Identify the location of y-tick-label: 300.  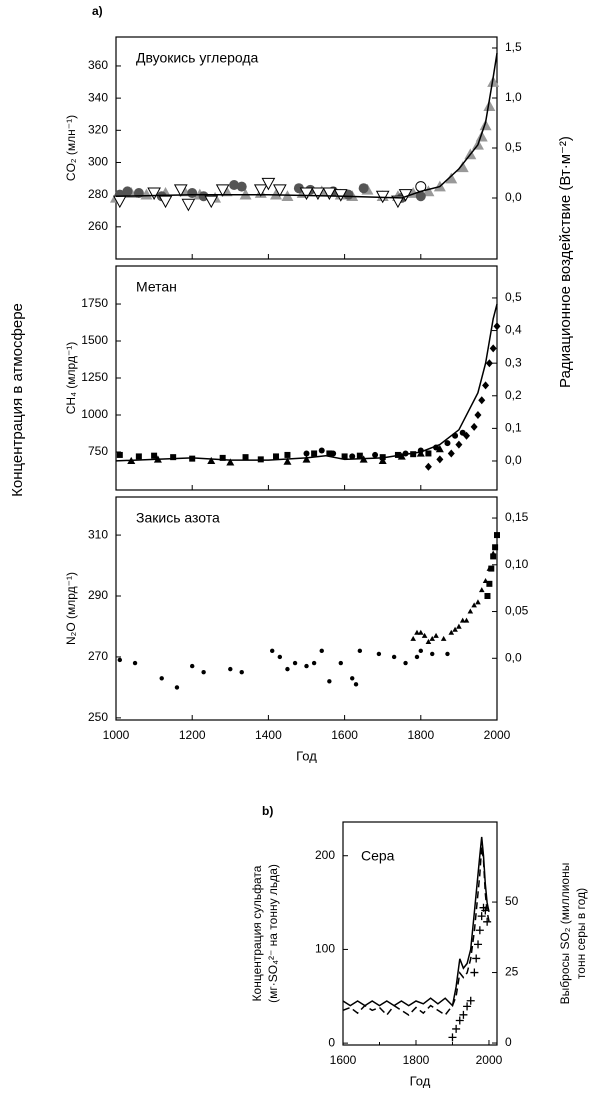
(98, 162).